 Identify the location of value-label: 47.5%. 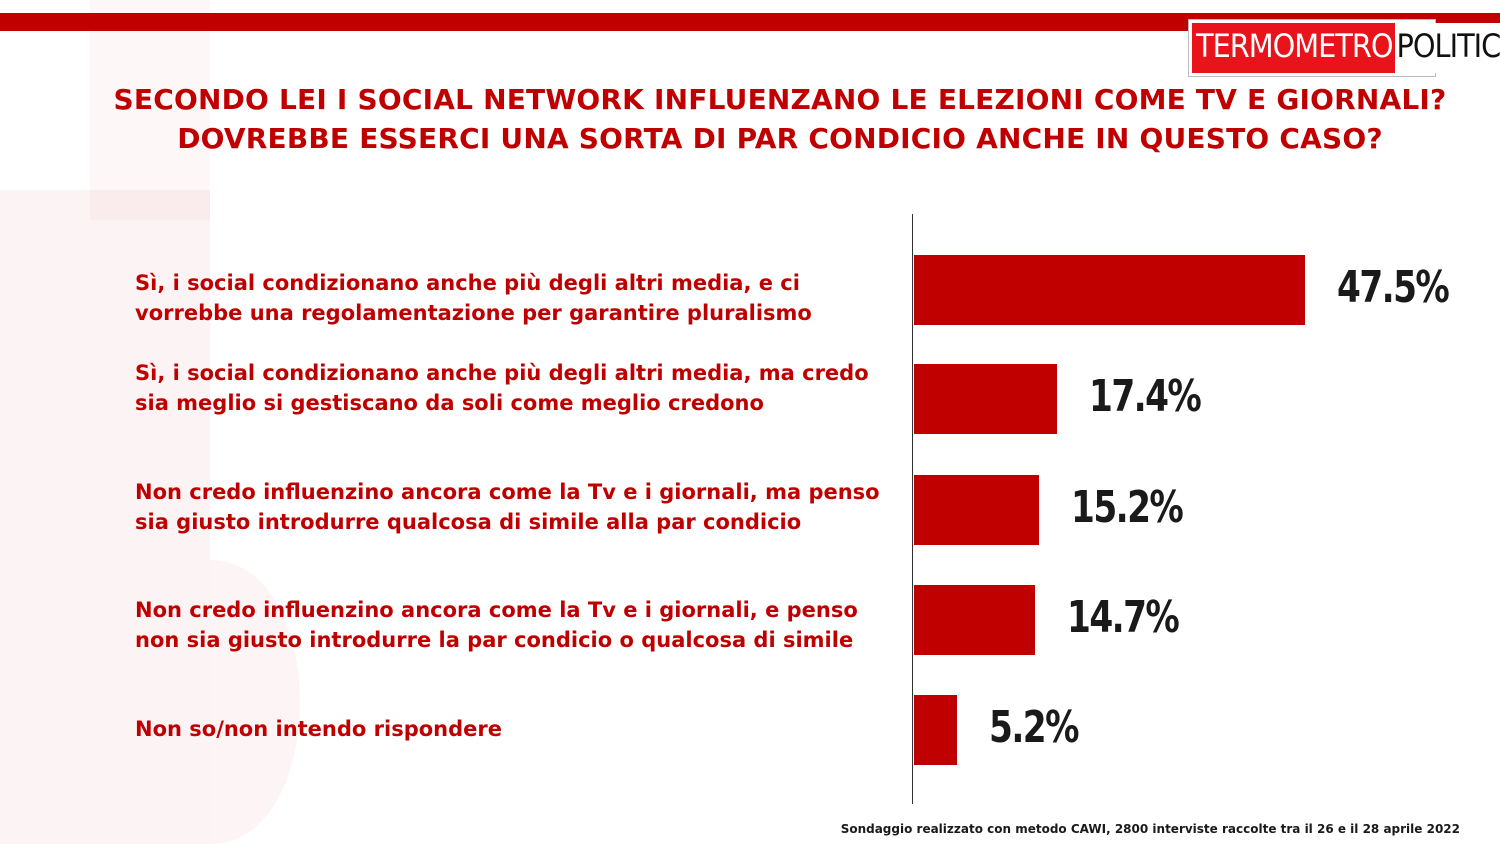
(1393, 287).